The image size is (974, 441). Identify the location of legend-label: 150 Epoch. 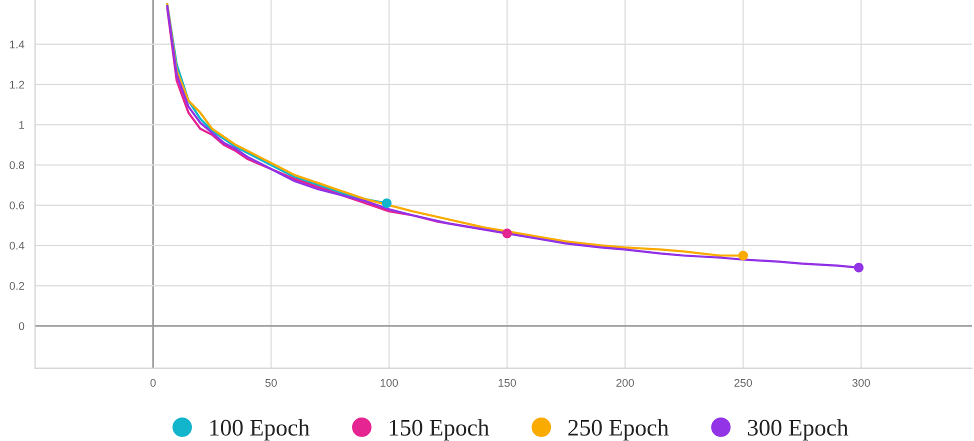
(440, 429).